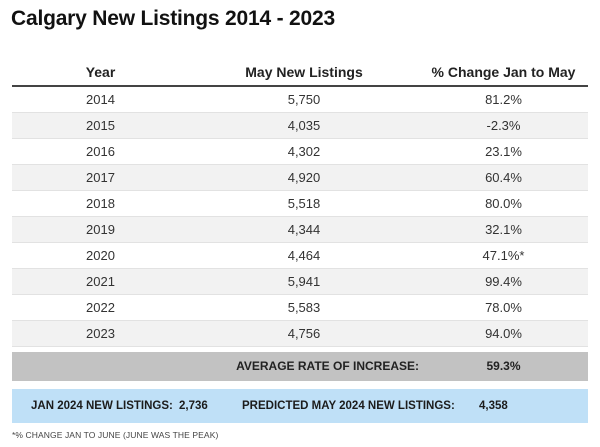 The image size is (600, 447). Describe the element at coordinates (304, 73) in the screenshot. I see `header-may-new-listings: May New Listings` at that location.